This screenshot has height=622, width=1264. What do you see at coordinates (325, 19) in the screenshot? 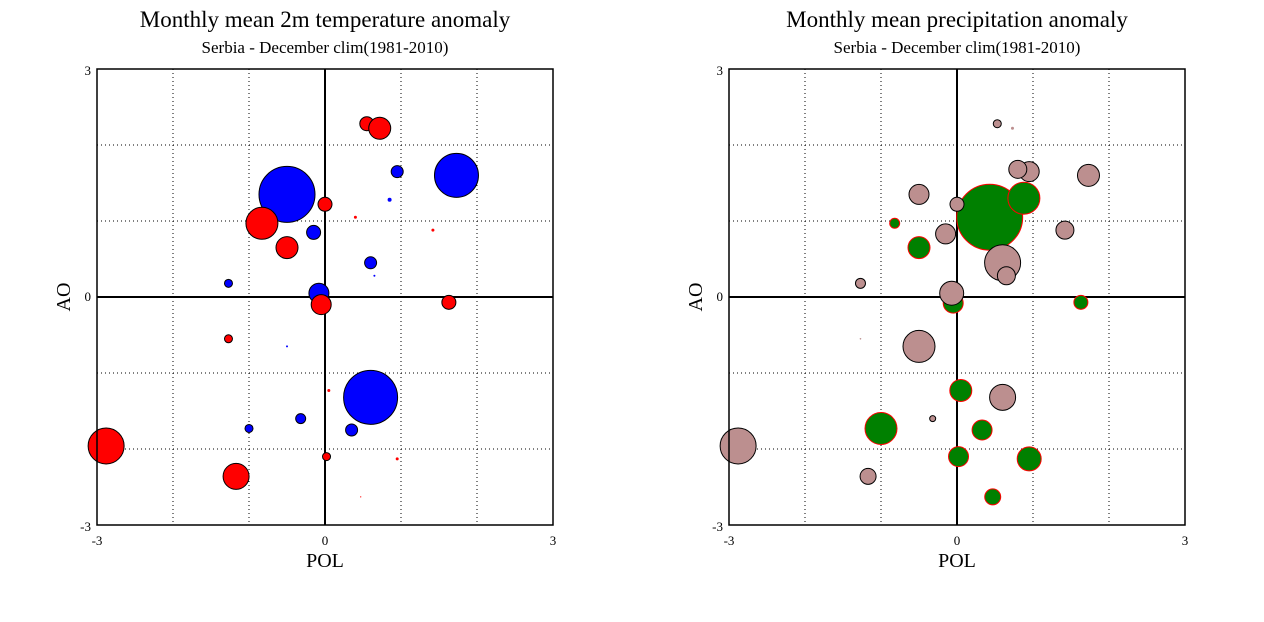
I see `chart-title: Monthly mean 2m temperature anomaly` at bounding box center [325, 19].